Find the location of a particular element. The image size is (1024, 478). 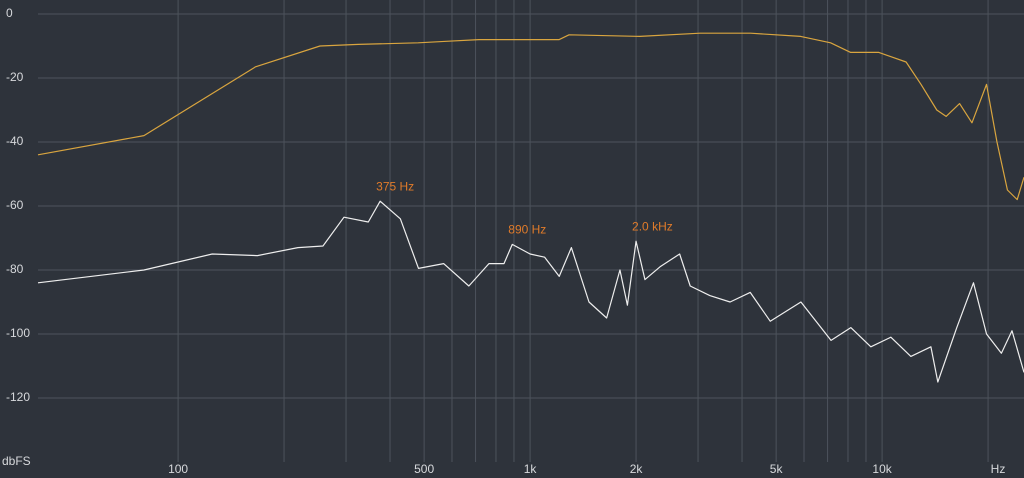

y-tick-label: 0 is located at coordinates (9, 13).